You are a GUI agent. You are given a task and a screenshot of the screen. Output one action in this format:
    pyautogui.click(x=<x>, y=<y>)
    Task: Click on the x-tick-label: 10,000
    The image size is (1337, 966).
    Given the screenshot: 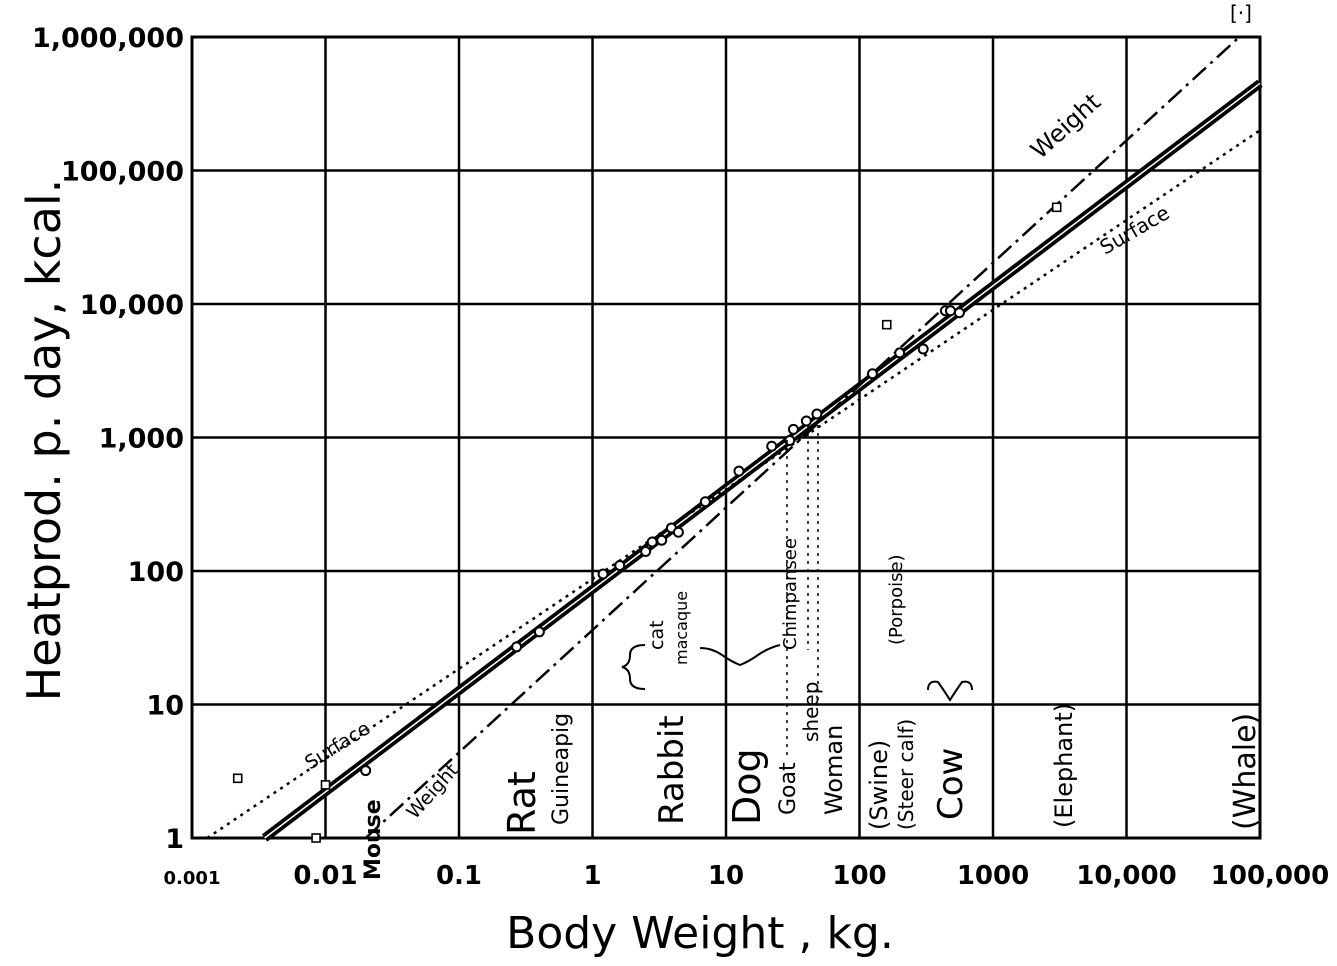 What is the action you would take?
    pyautogui.click(x=1126, y=876)
    